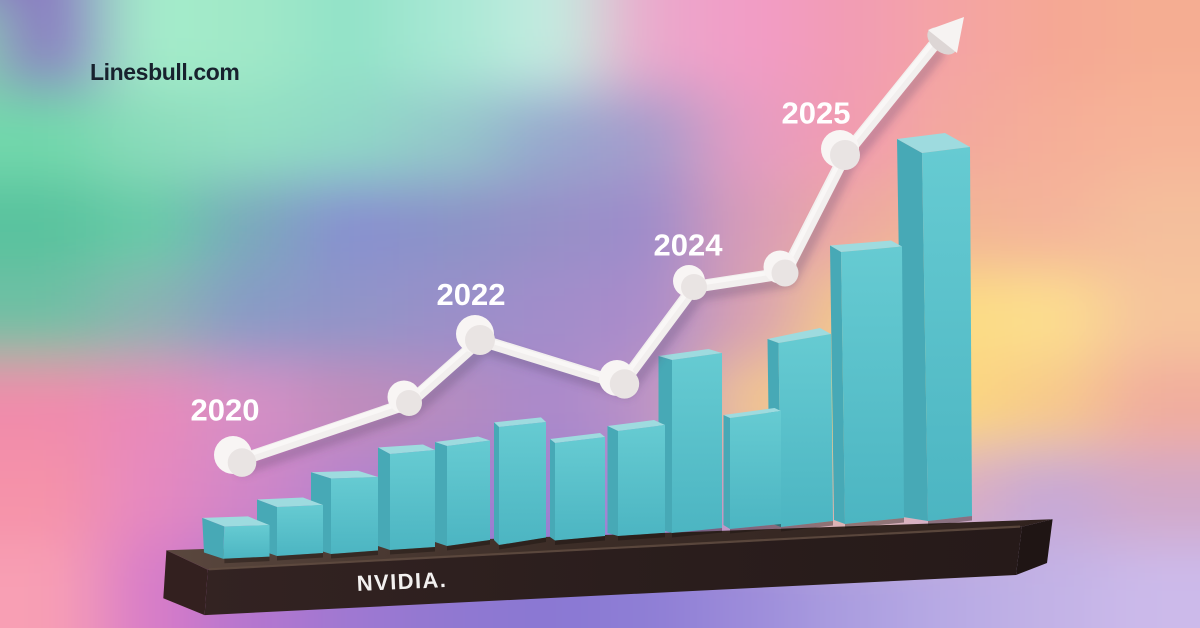 The width and height of the screenshot is (1200, 628). Describe the element at coordinates (225, 410) in the screenshot. I see `svg-text: 2020` at that location.